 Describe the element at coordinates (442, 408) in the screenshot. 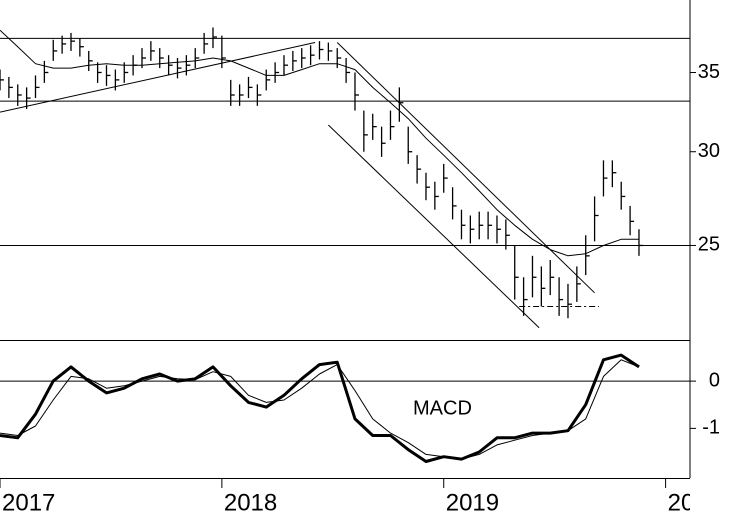

I see `panel-label: MACD` at that location.